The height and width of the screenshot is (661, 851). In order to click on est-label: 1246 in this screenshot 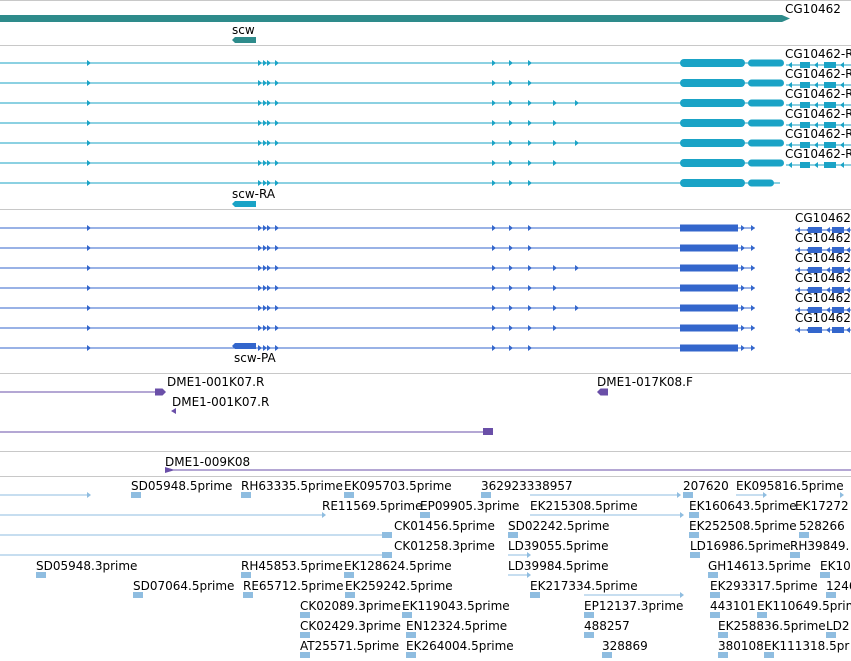, I will do `click(838, 586)`.